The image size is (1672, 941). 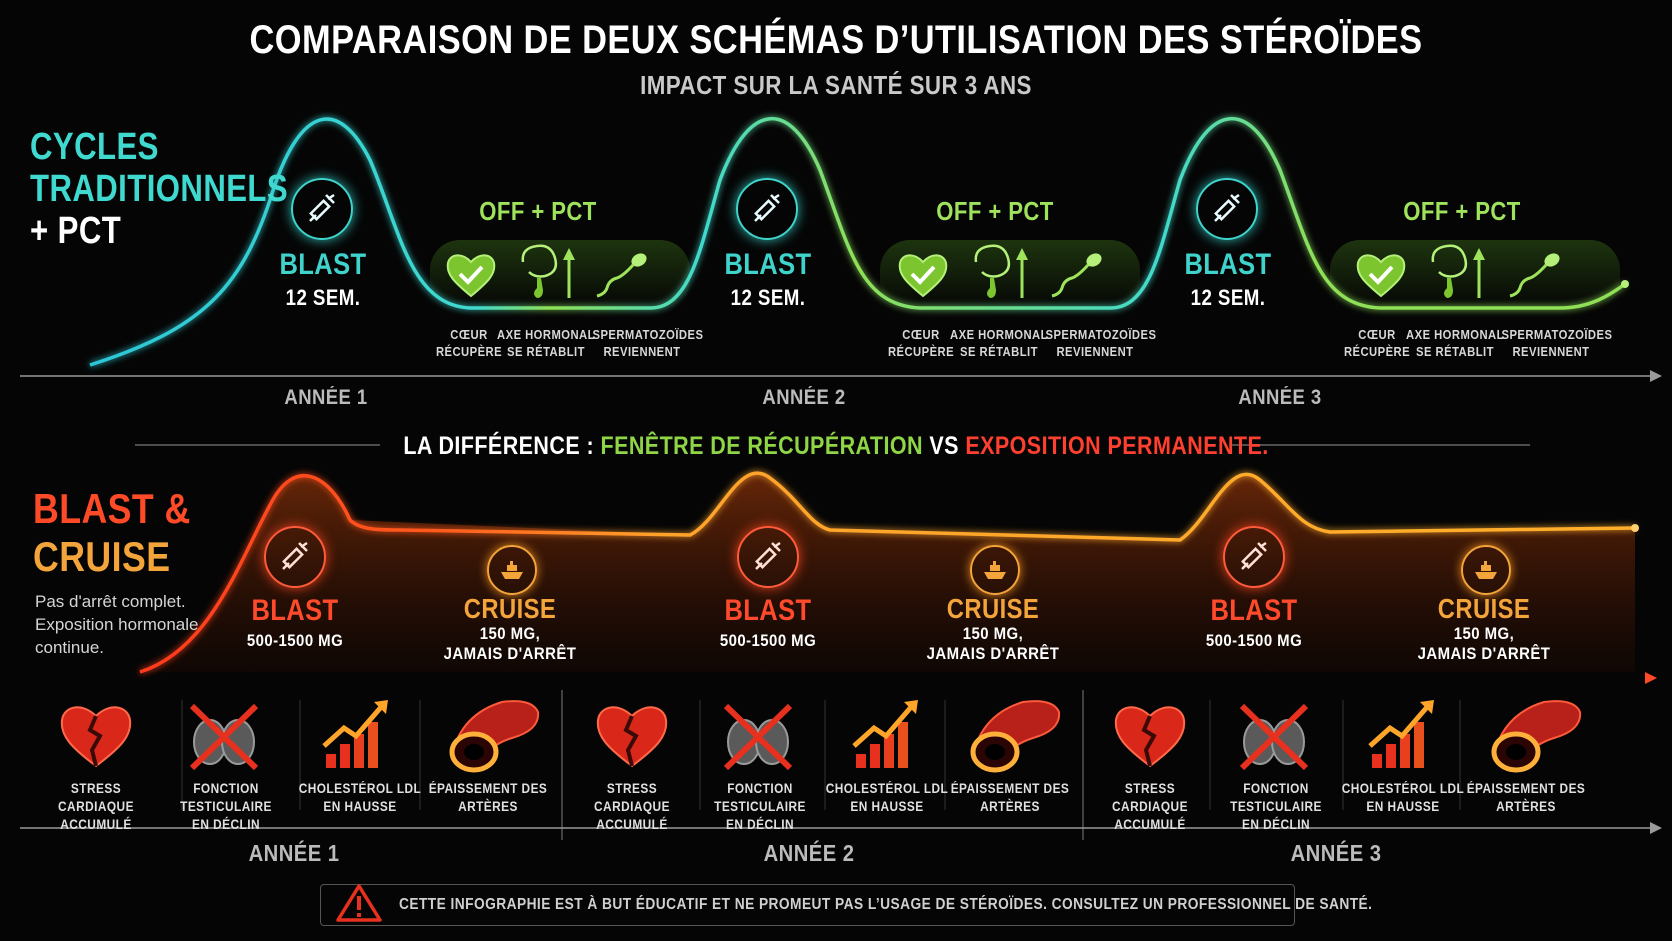 What do you see at coordinates (469, 335) in the screenshot?
I see `benefit-line: CŒUR` at bounding box center [469, 335].